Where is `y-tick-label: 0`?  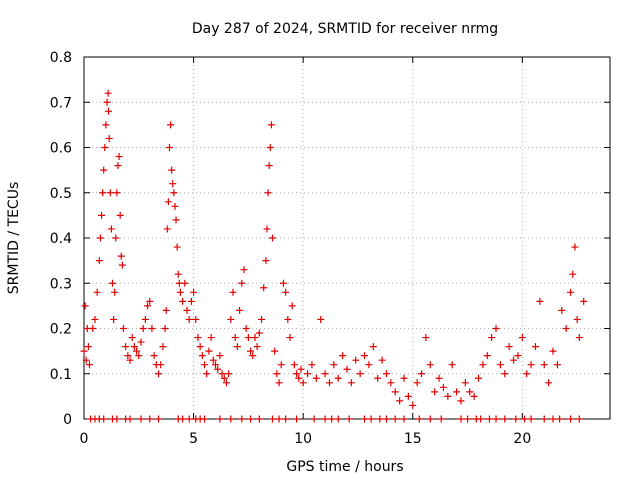 y-tick-label: 0 is located at coordinates (67, 420).